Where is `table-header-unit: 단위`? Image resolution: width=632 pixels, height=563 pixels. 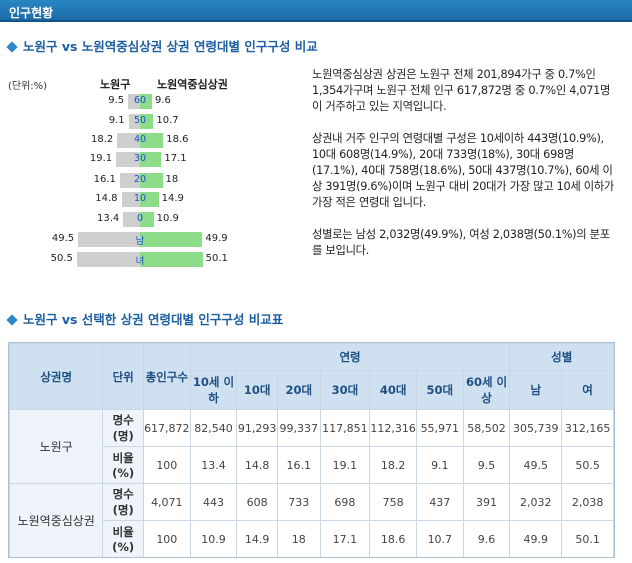 table-header-unit: 단위 is located at coordinates (123, 376).